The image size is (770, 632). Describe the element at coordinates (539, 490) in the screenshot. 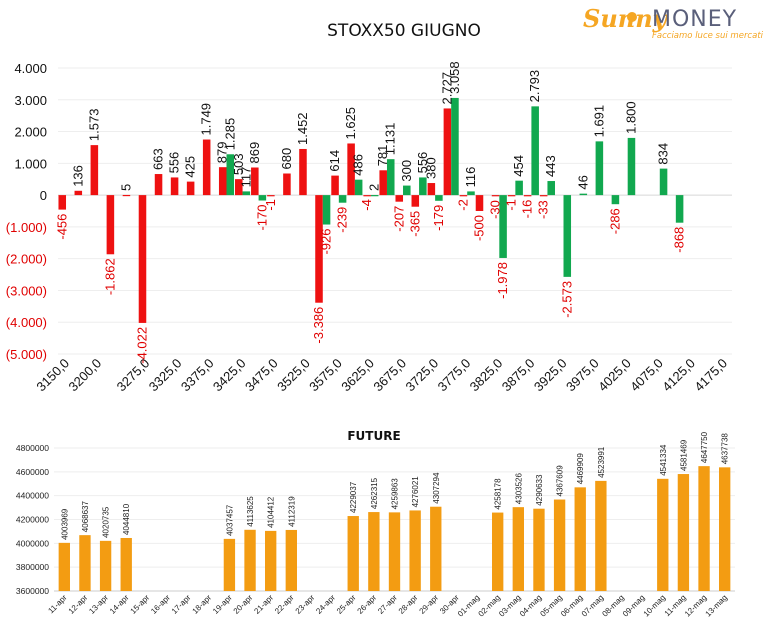

I see `data-label: 4290633` at that location.